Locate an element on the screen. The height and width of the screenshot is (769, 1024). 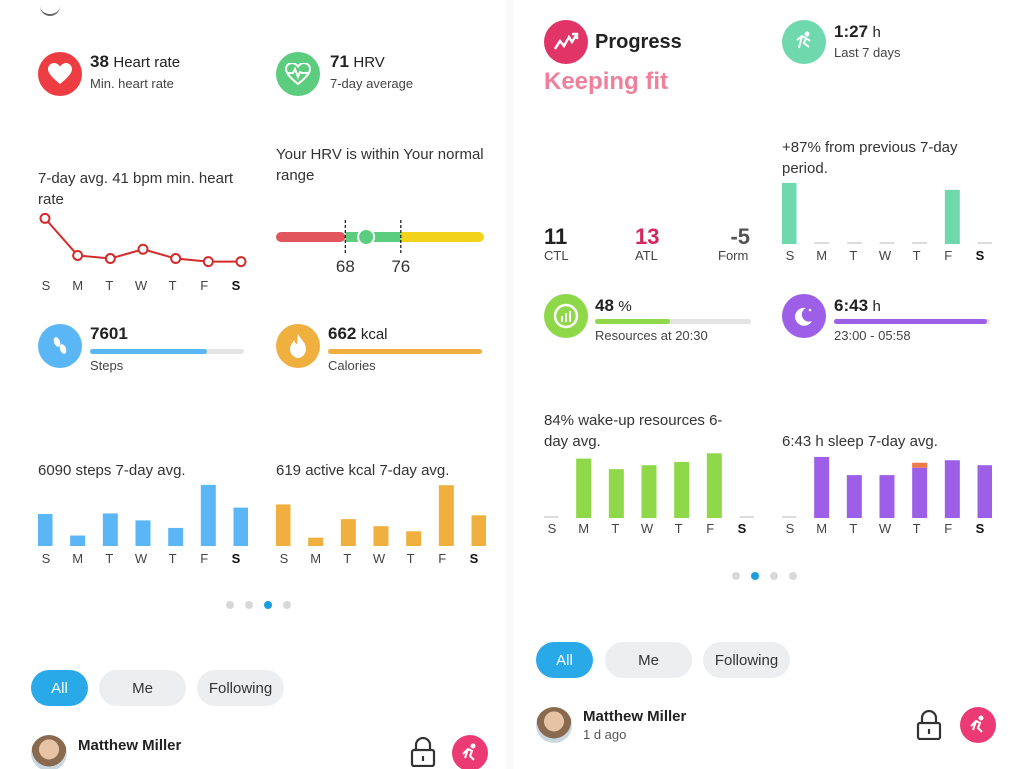
resources-chart-title: 84% wake-up resources 6-day avg. is located at coordinates (633, 431).